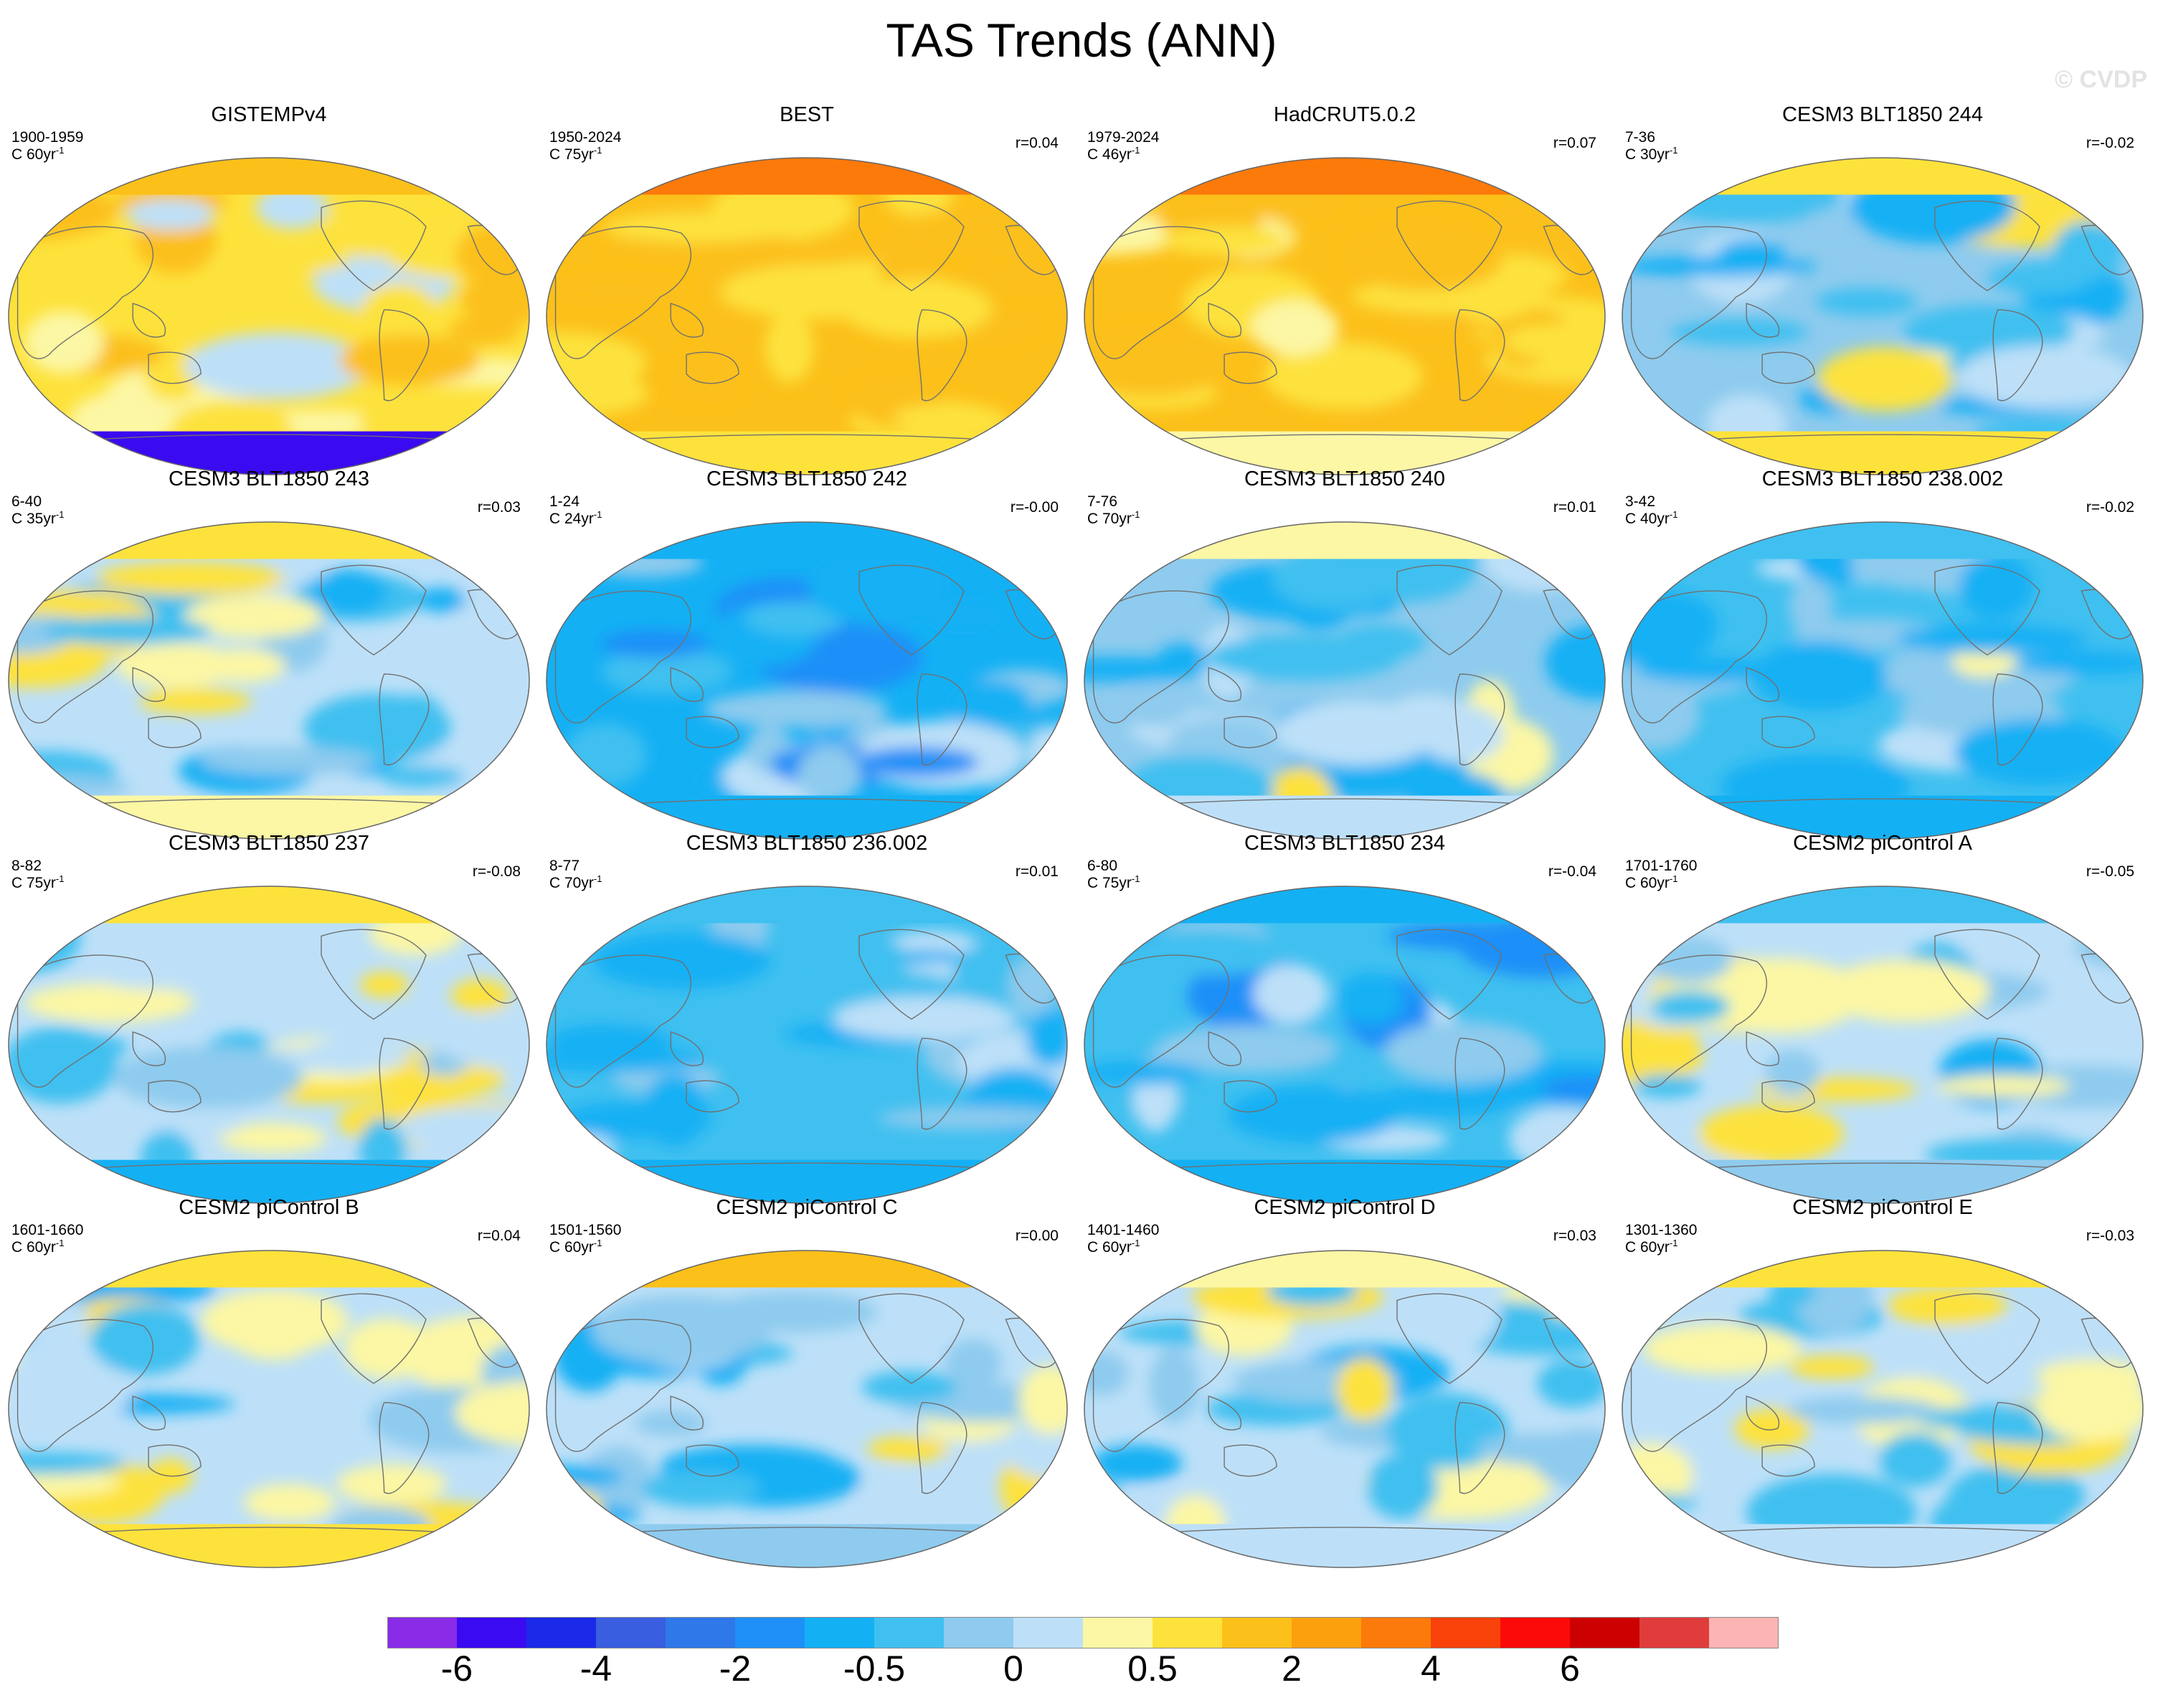 The image size is (2163, 1708). Describe the element at coordinates (1292, 1668) in the screenshot. I see `colorbar-tick-label: 2` at that location.